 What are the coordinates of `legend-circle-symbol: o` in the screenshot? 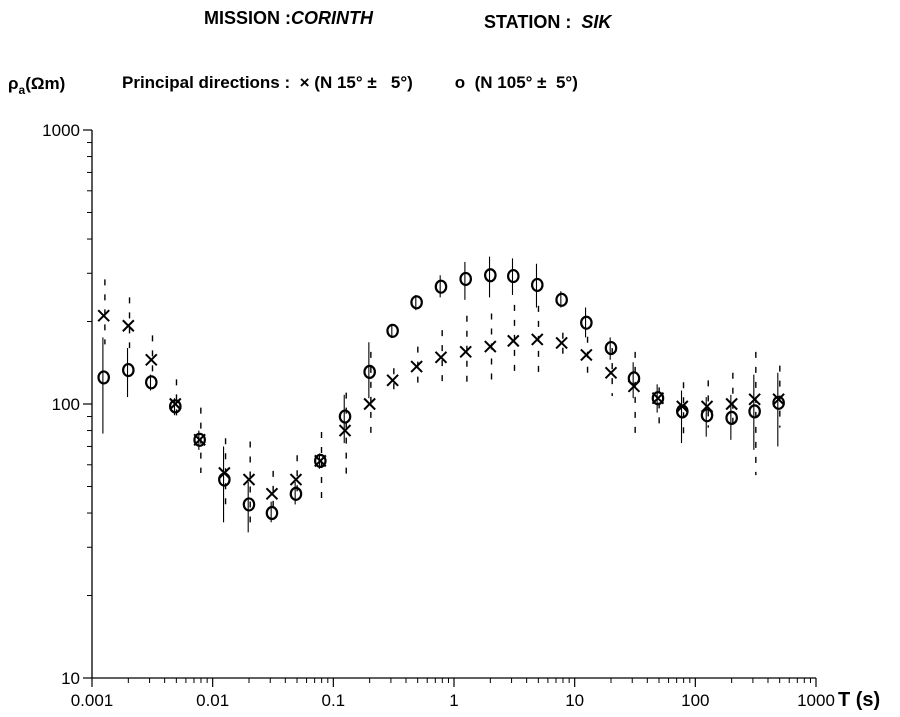 It's located at (460, 82).